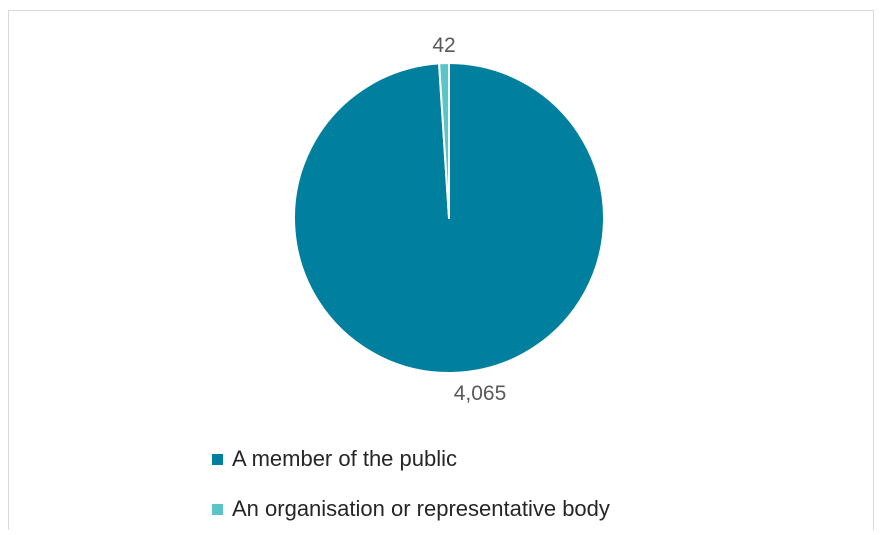 The width and height of the screenshot is (884, 535). What do you see at coordinates (480, 393) in the screenshot?
I see `data-label-member-of-public: 4,065` at bounding box center [480, 393].